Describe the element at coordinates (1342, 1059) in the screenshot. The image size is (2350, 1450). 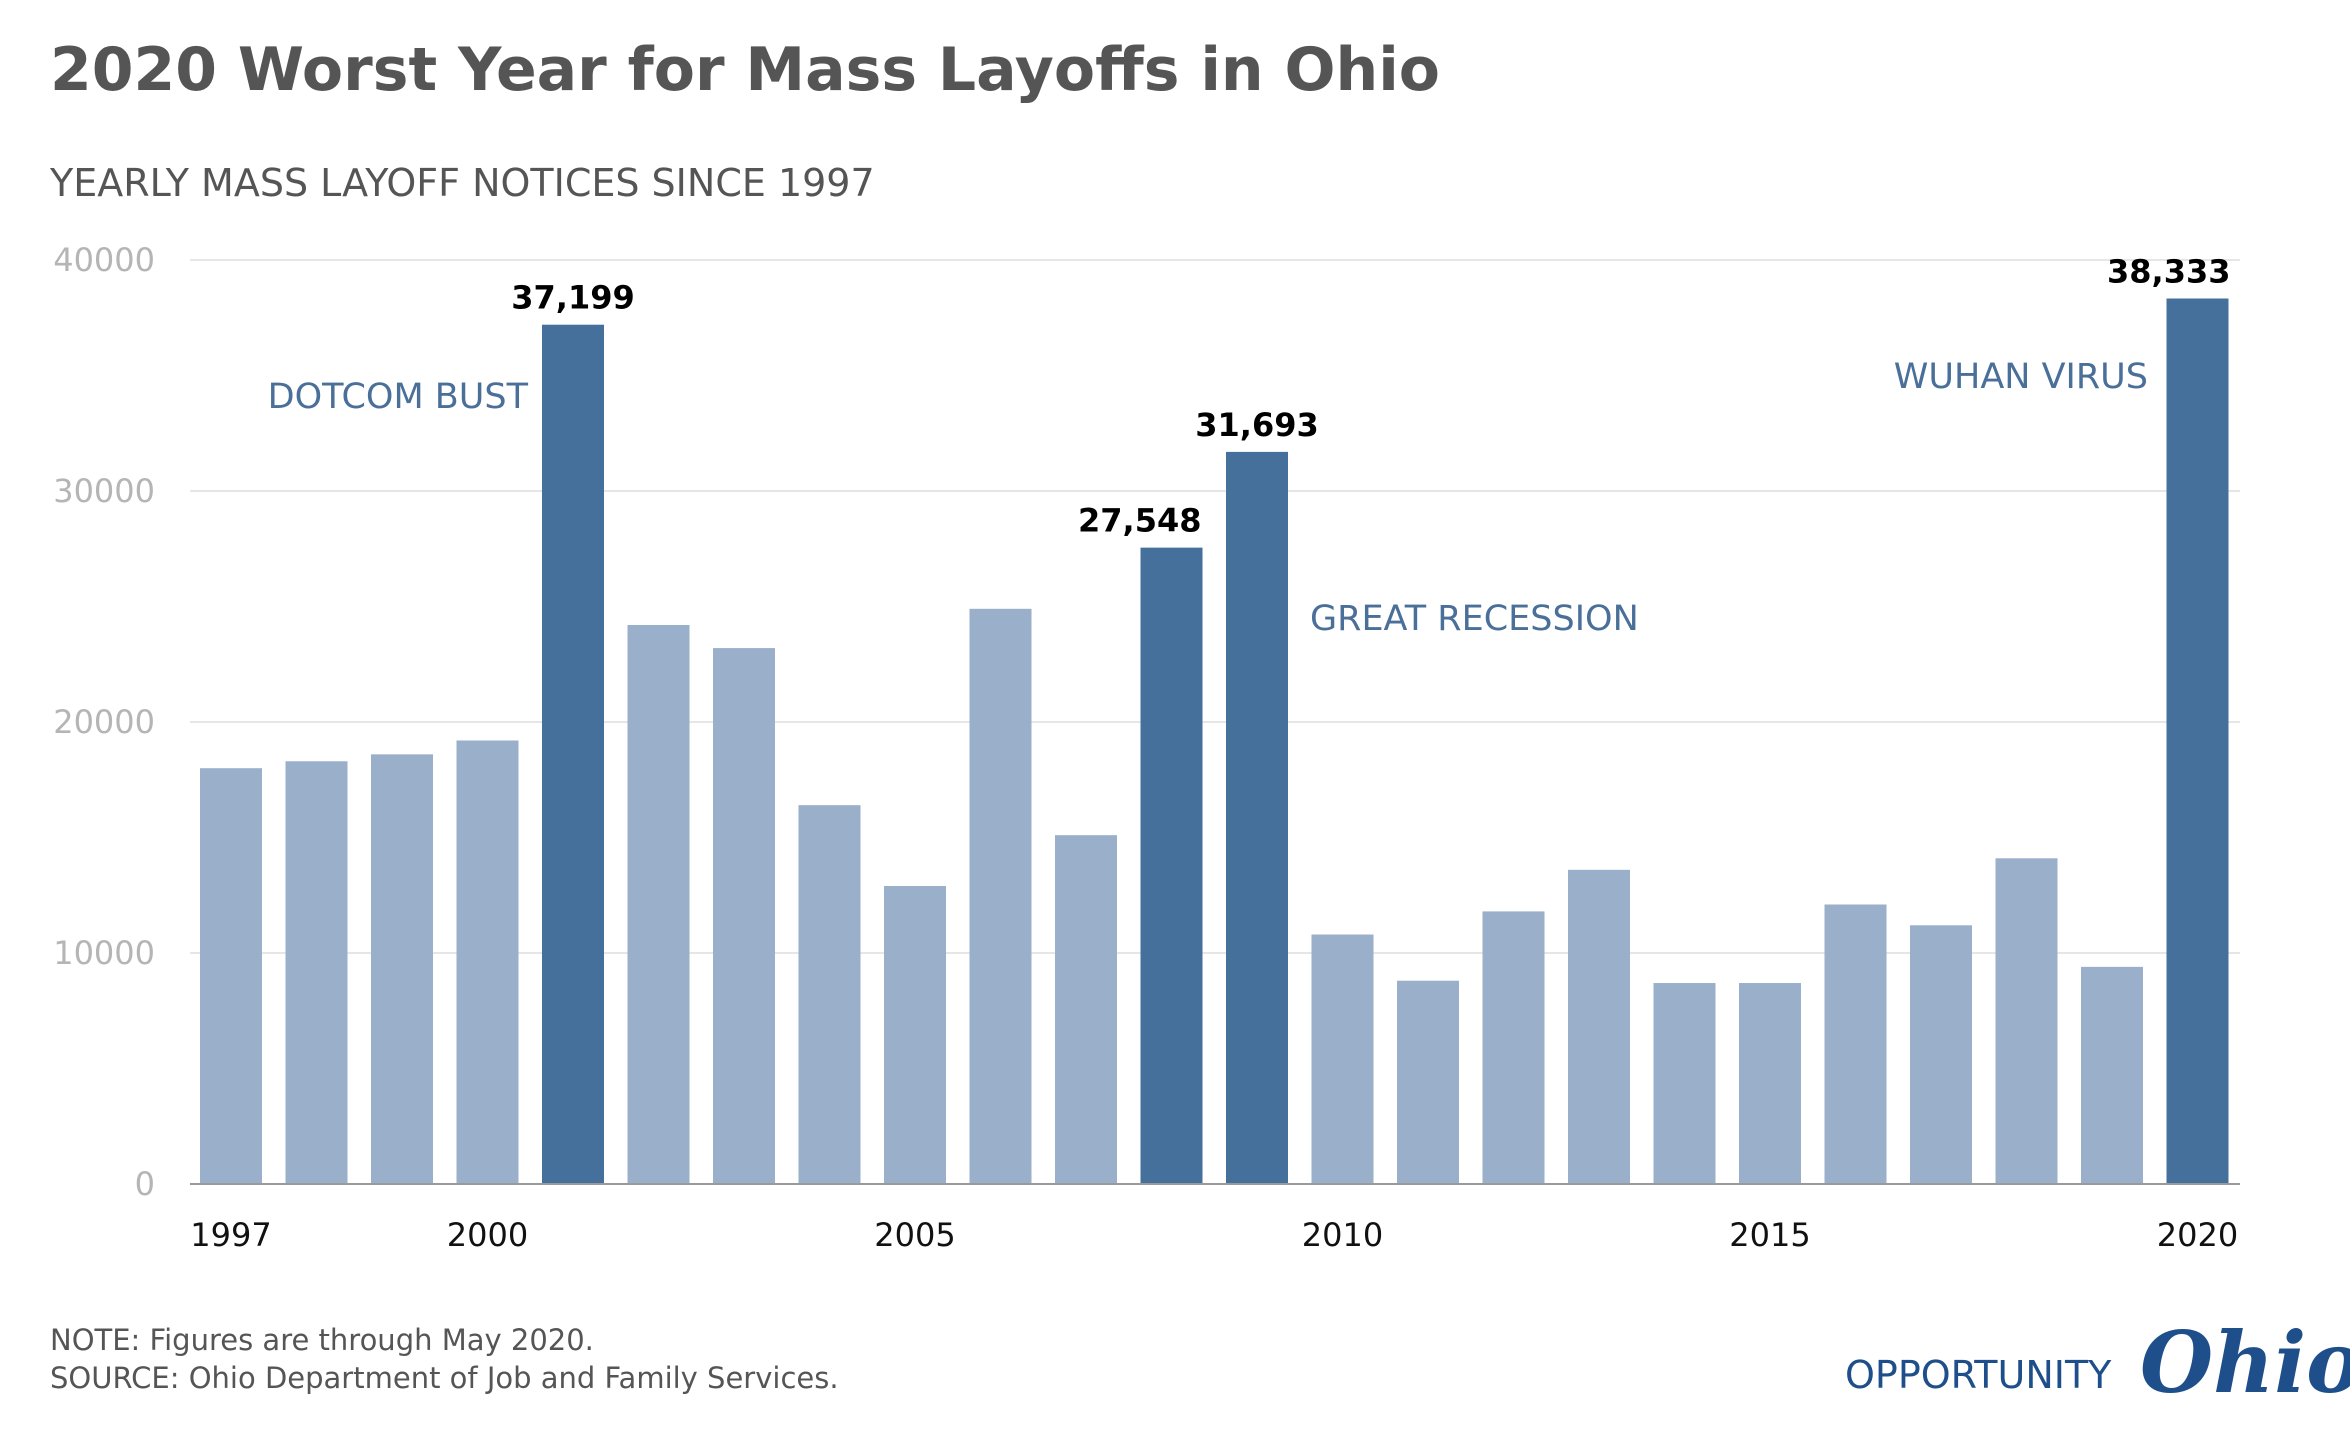
I see `bar-2010` at that location.